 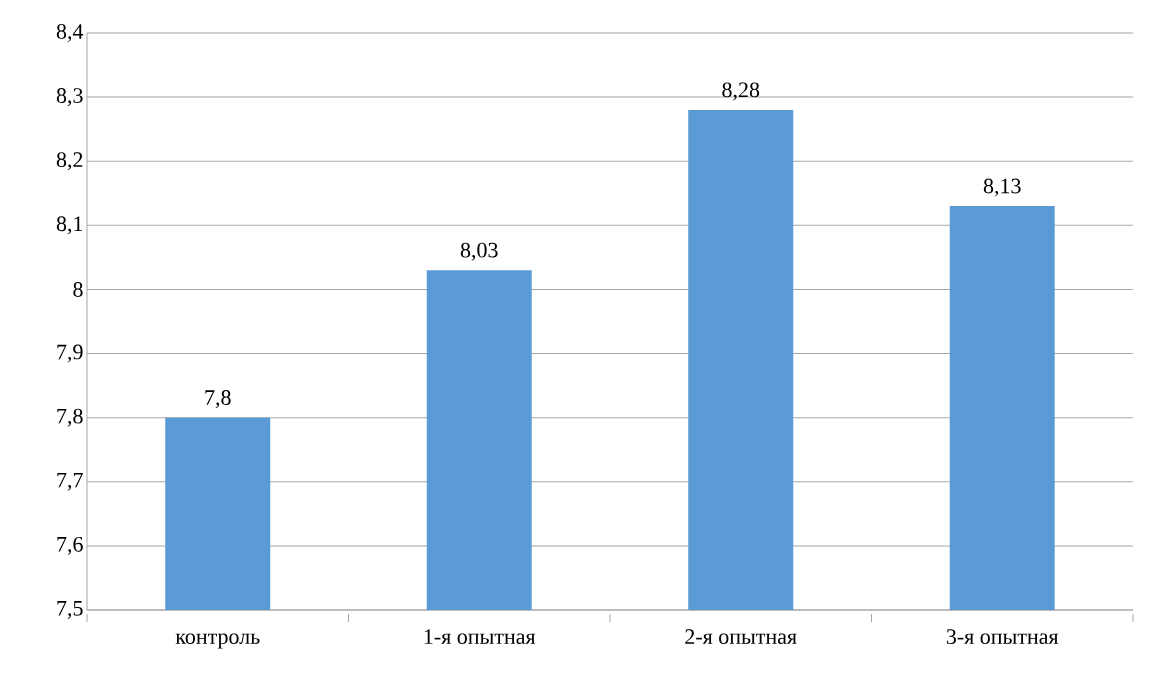 I want to click on x-tick-label: контроль, so click(x=217, y=641).